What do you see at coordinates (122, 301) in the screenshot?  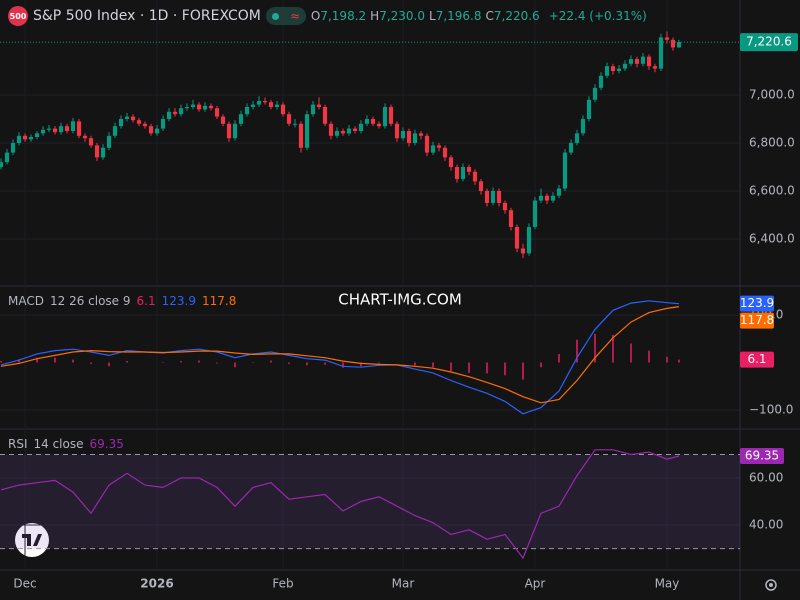 I see `macd-legend: MACD 12 26 close 9 6.1 123.9 117.8` at bounding box center [122, 301].